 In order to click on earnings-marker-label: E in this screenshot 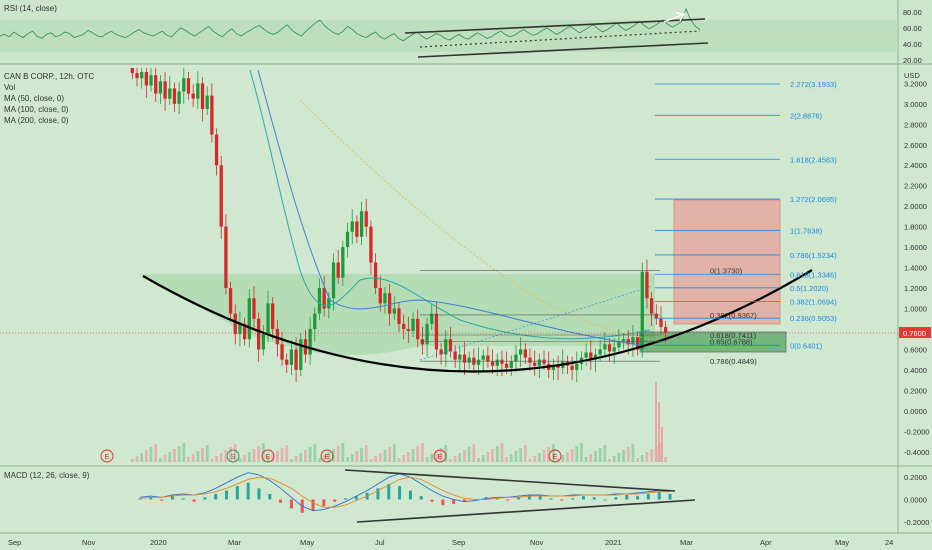, I will do `click(555, 456)`.